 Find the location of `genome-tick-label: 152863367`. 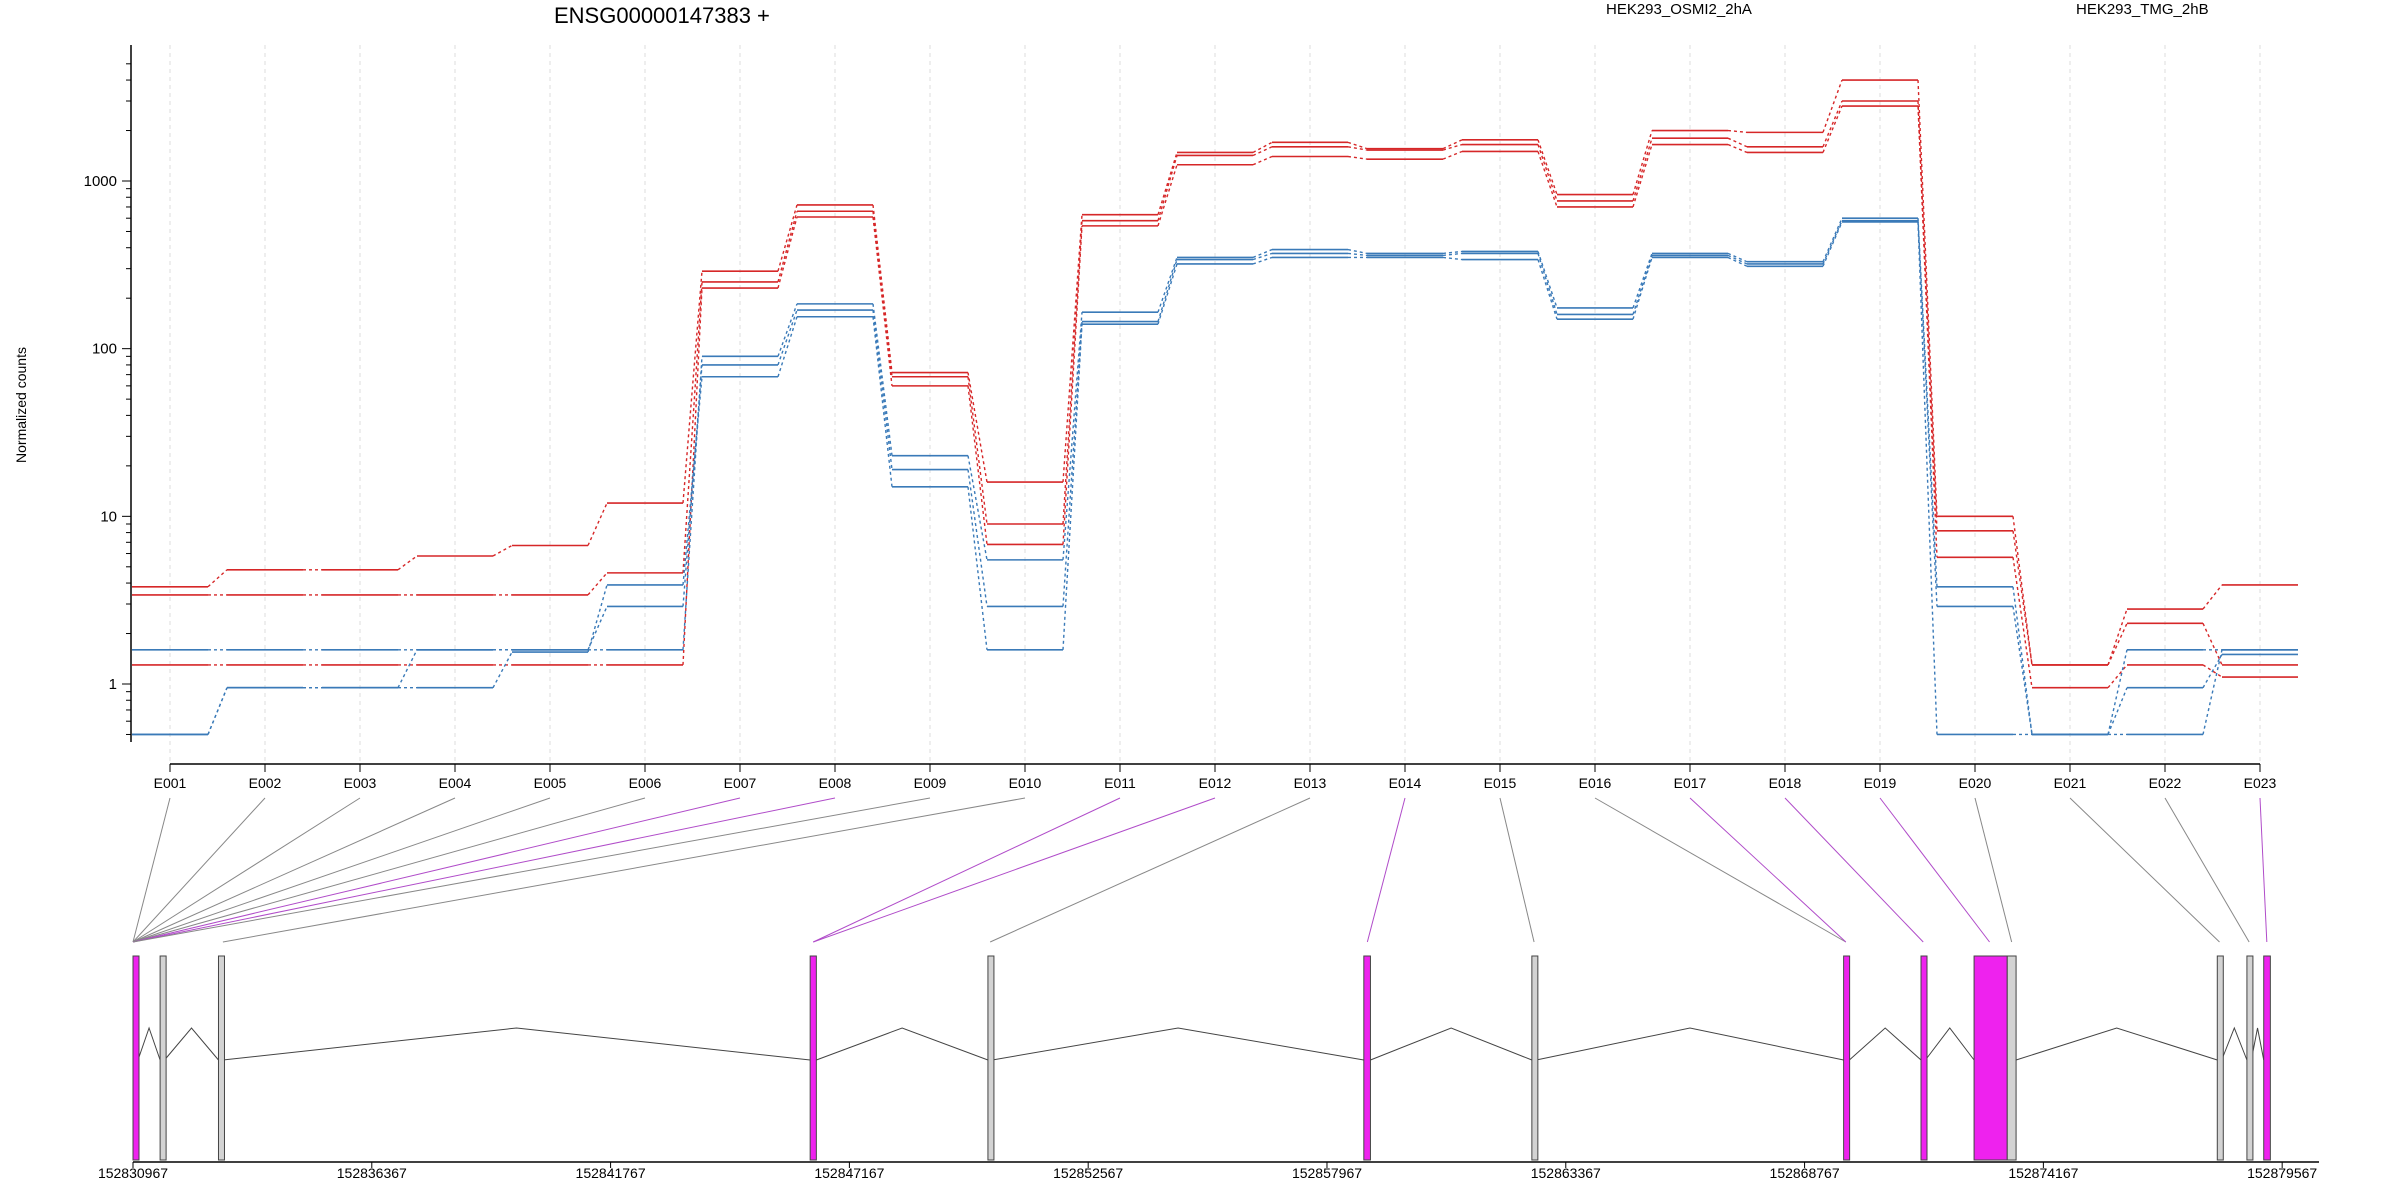

genome-tick-label: 152863367 is located at coordinates (1566, 1173).